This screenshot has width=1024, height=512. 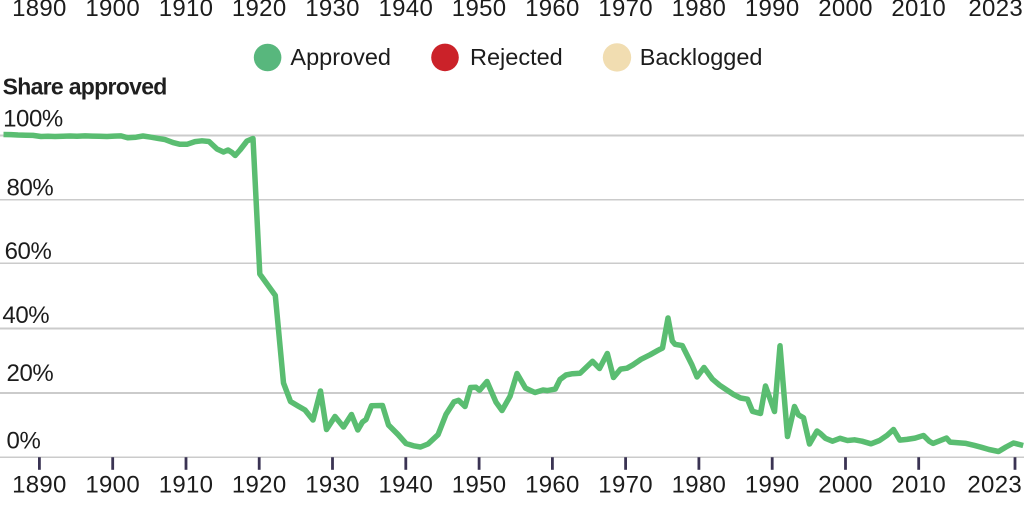 What do you see at coordinates (24, 441) in the screenshot?
I see `svg-text: 0%` at bounding box center [24, 441].